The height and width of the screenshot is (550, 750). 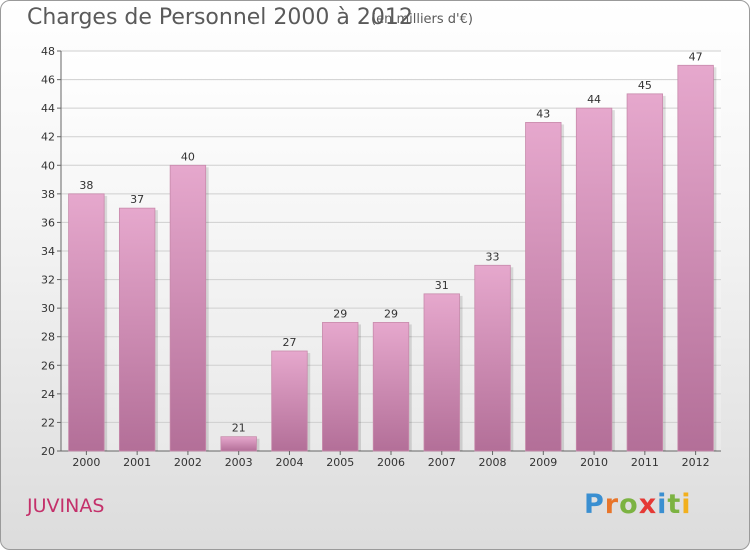 What do you see at coordinates (48, 80) in the screenshot?
I see `y-tick-label: 46` at bounding box center [48, 80].